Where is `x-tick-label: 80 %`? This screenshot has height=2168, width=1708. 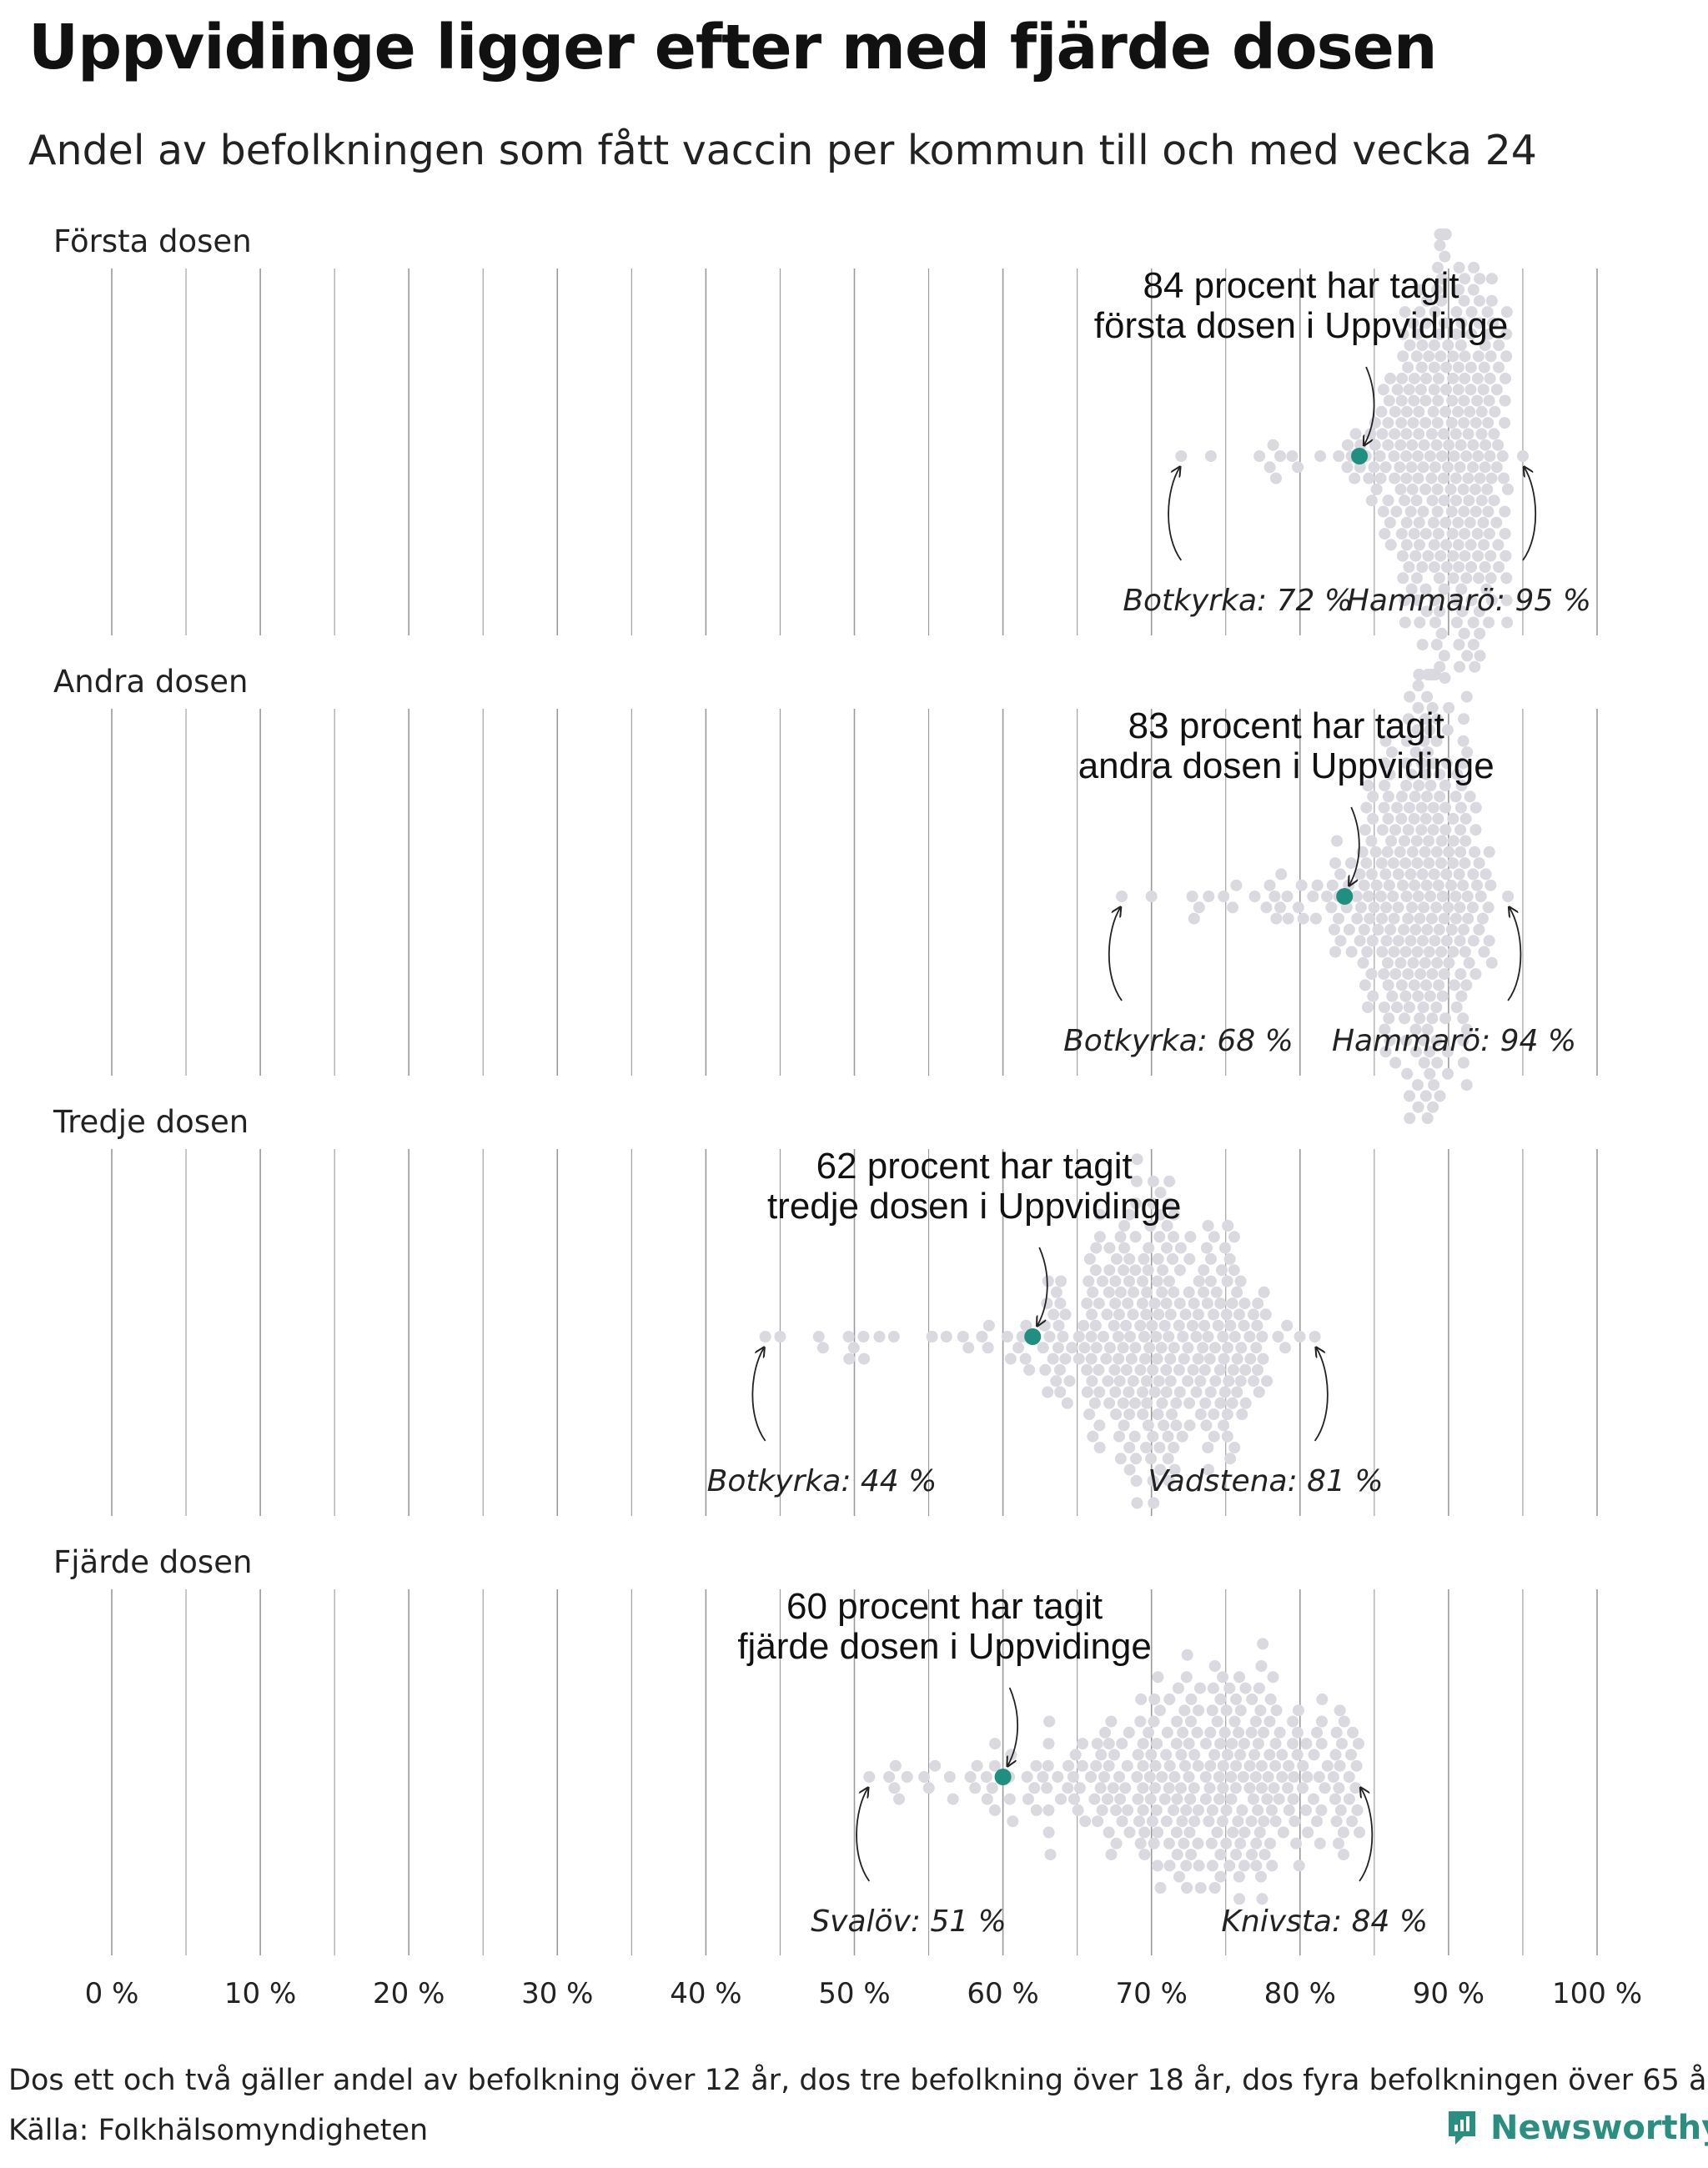
x-tick-label: 80 % is located at coordinates (1300, 1993).